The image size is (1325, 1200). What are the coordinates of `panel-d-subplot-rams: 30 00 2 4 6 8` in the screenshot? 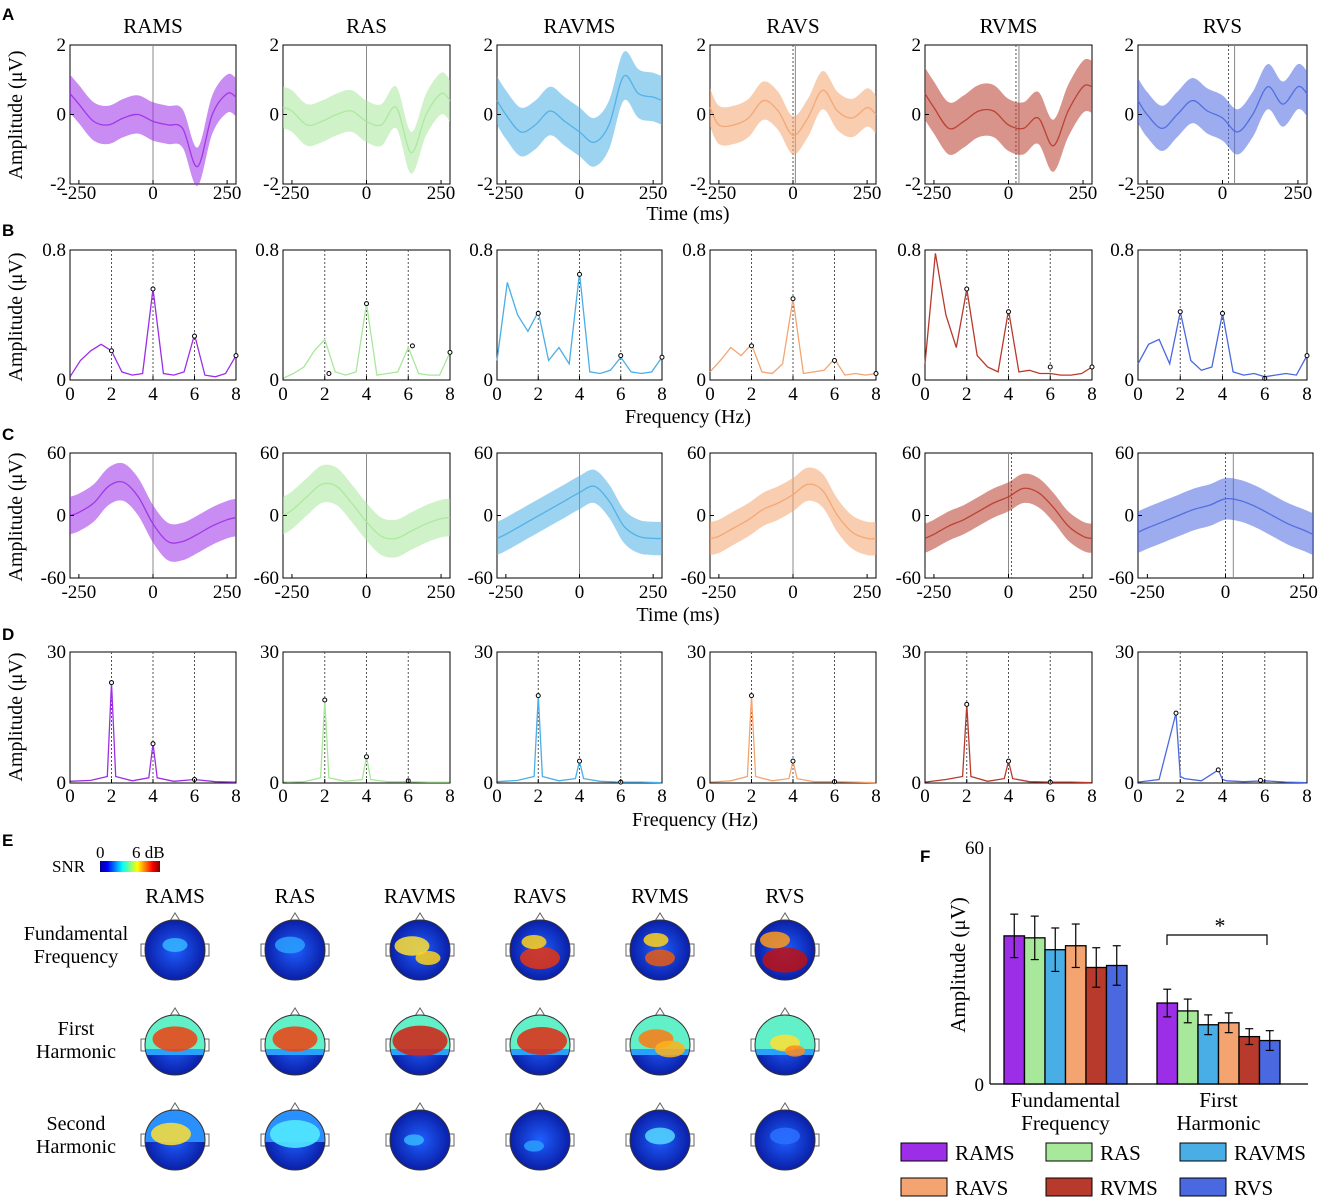 It's located at (144, 724).